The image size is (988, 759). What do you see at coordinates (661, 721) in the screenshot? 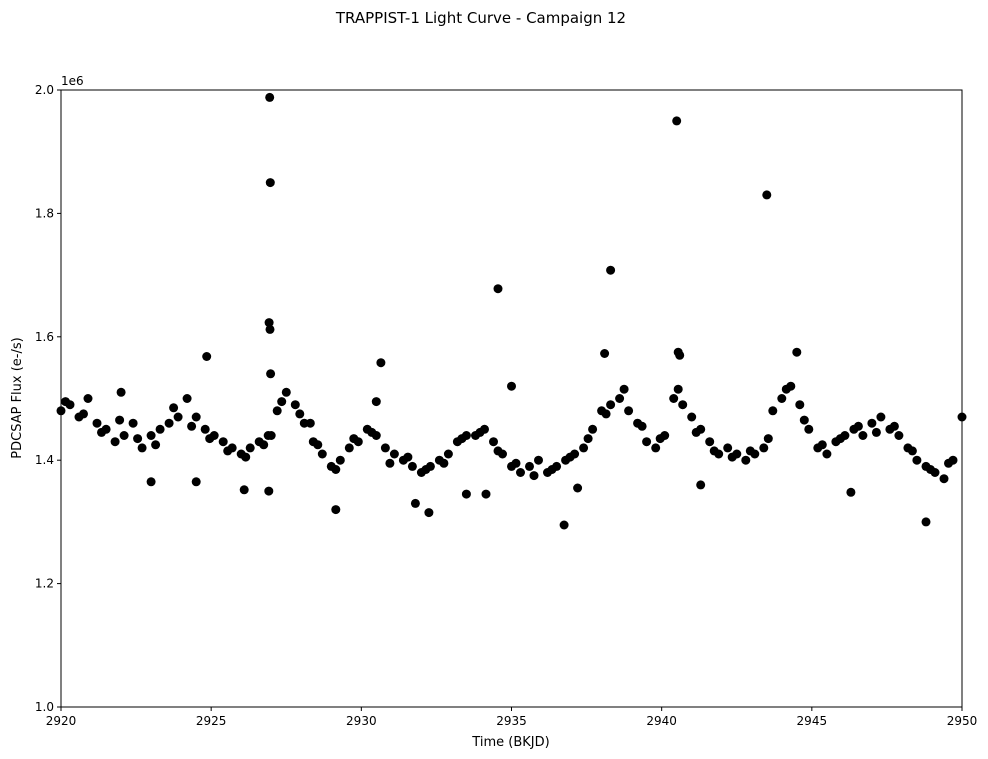
I see `x-tick-label: 2940` at bounding box center [661, 721].